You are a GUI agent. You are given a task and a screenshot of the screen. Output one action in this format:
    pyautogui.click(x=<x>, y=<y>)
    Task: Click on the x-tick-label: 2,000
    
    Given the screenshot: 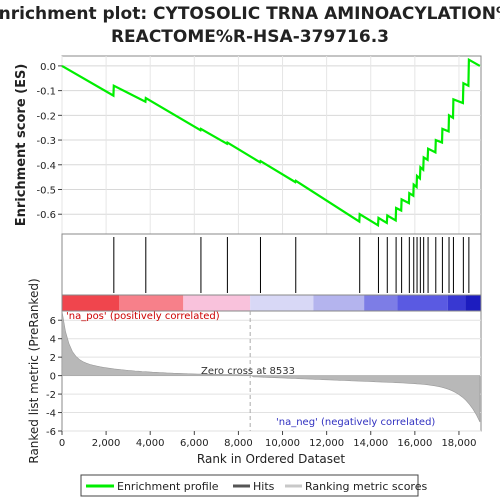 What is the action you would take?
    pyautogui.click(x=106, y=443)
    